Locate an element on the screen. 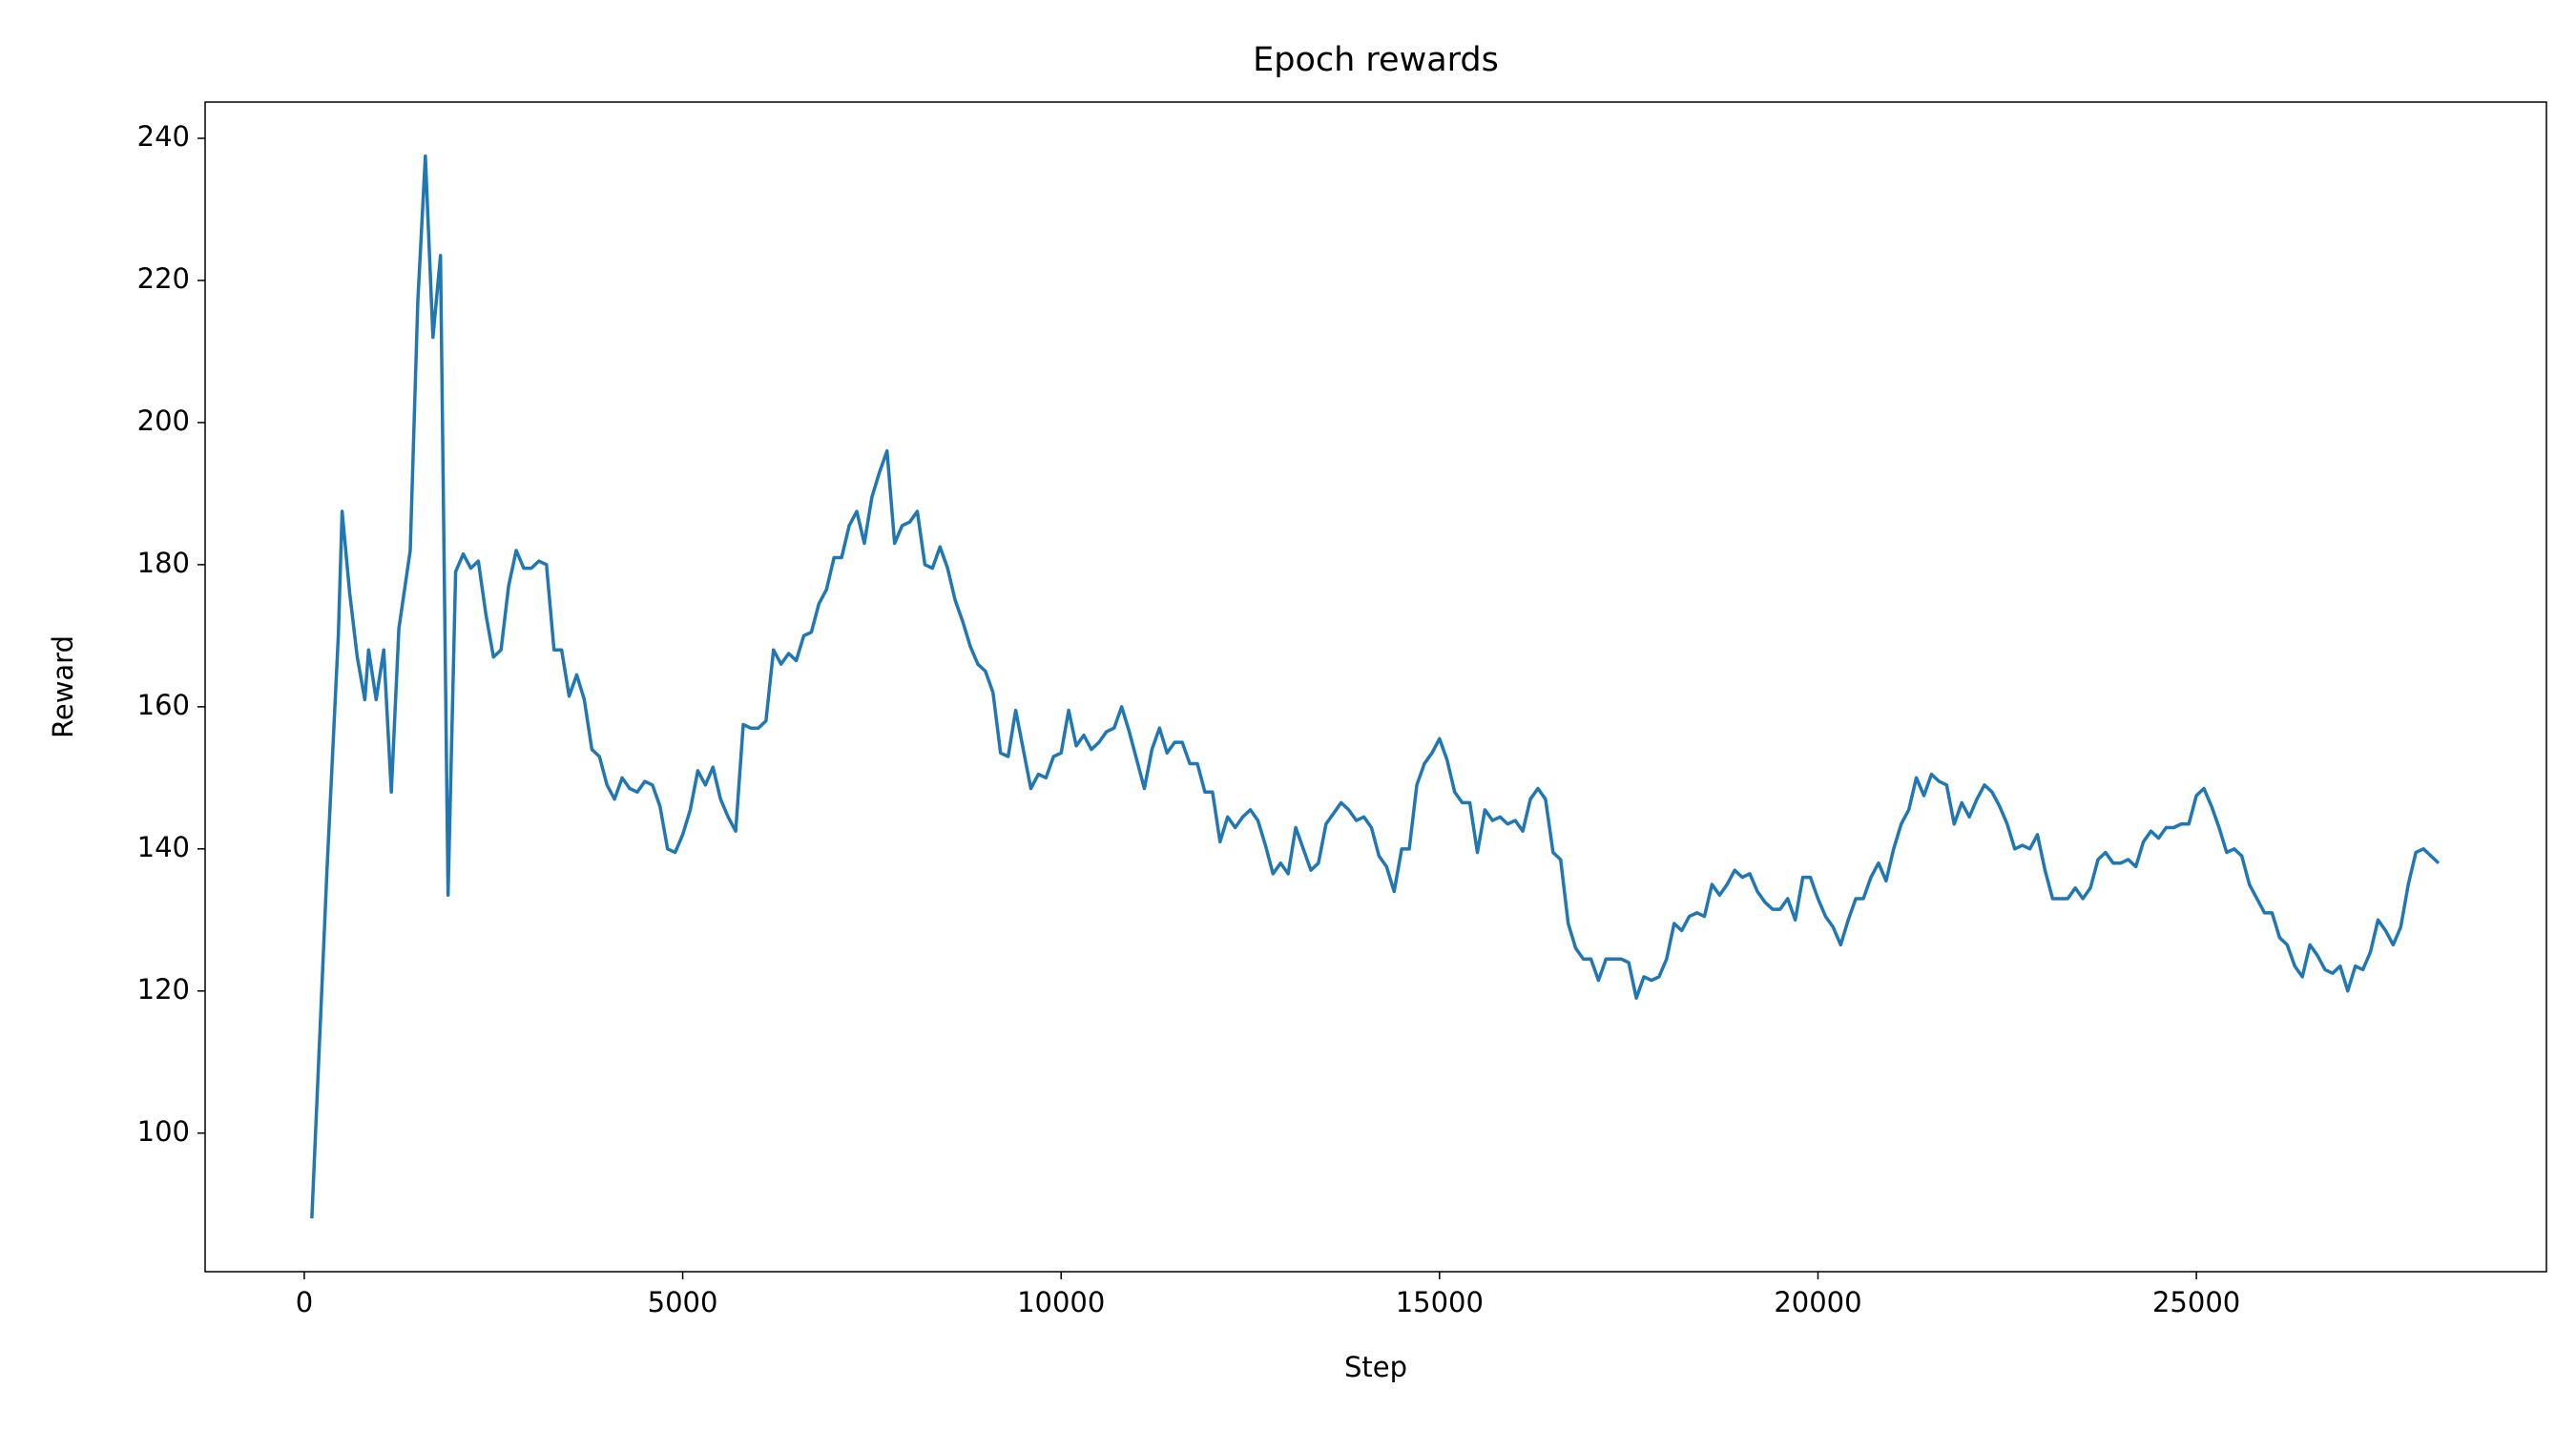 The width and height of the screenshot is (2576, 1431). y-tick-label: 180 is located at coordinates (163, 563).